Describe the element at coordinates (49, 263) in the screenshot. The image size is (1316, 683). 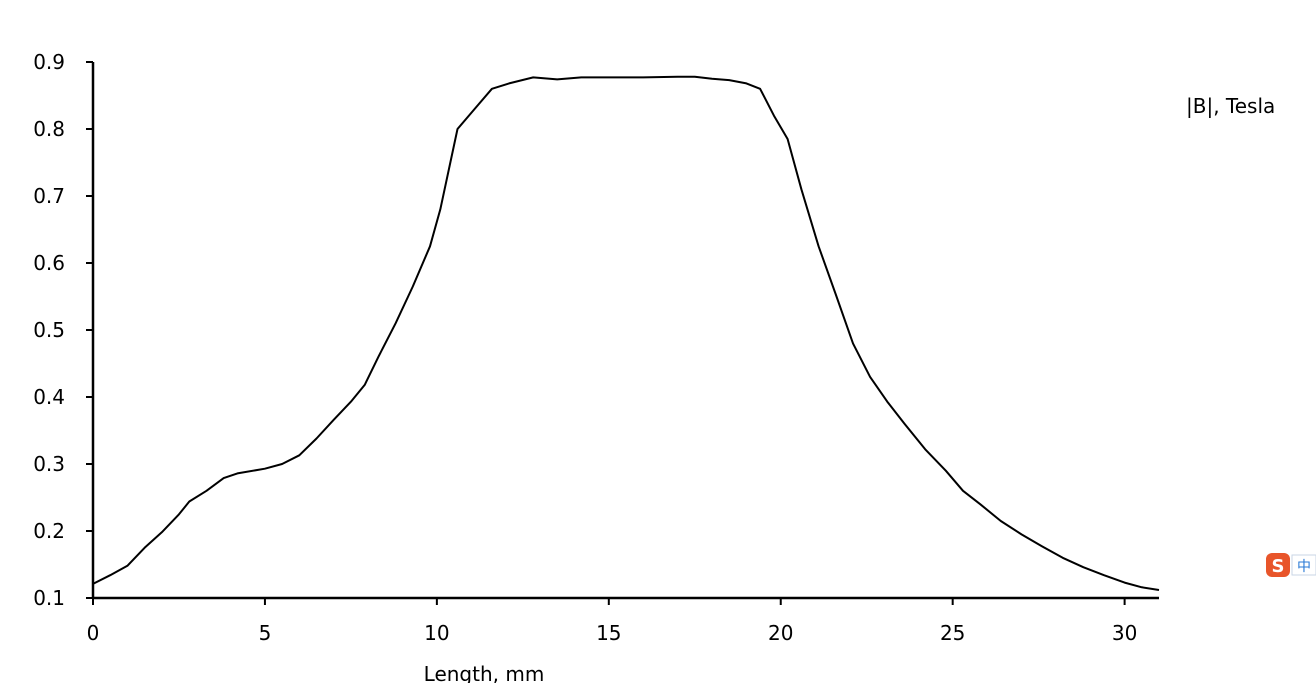
I see `y-tick-label: 0.6` at that location.